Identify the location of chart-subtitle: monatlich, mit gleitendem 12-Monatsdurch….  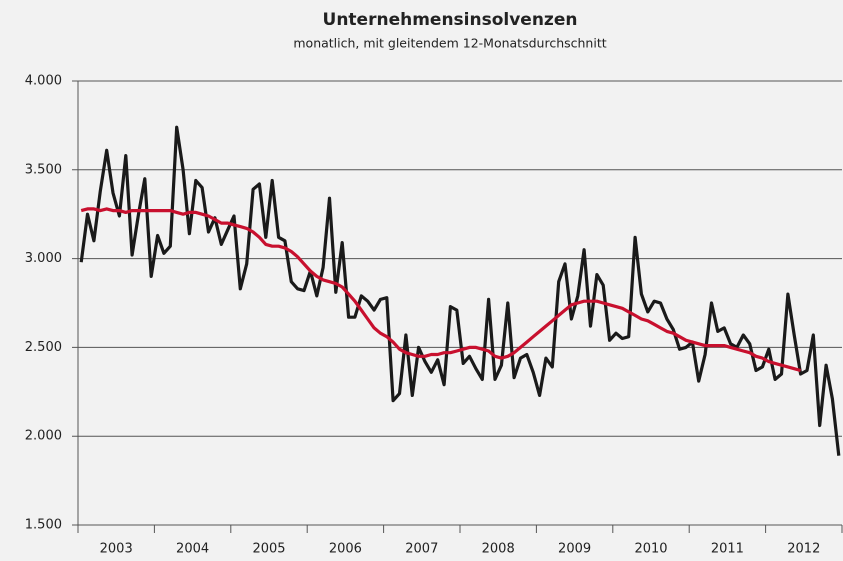
(449, 43).